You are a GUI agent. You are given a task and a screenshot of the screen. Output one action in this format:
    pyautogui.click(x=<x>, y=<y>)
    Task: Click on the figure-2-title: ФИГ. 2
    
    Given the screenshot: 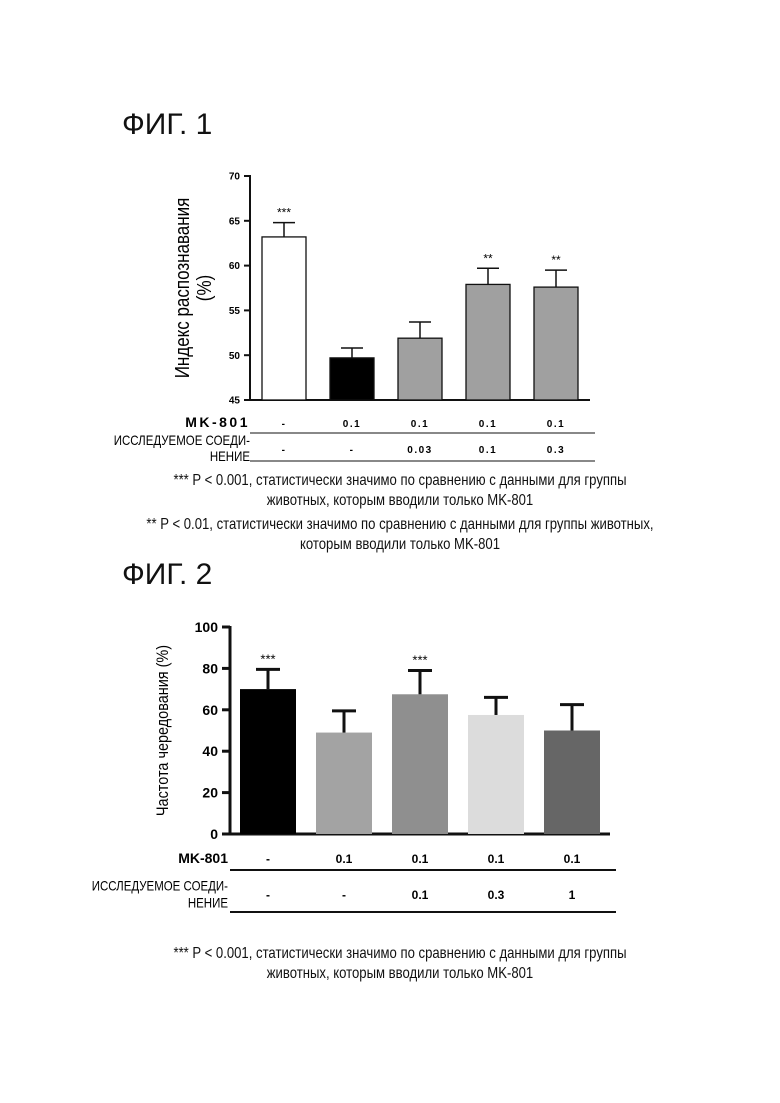 What is the action you would take?
    pyautogui.click(x=167, y=575)
    